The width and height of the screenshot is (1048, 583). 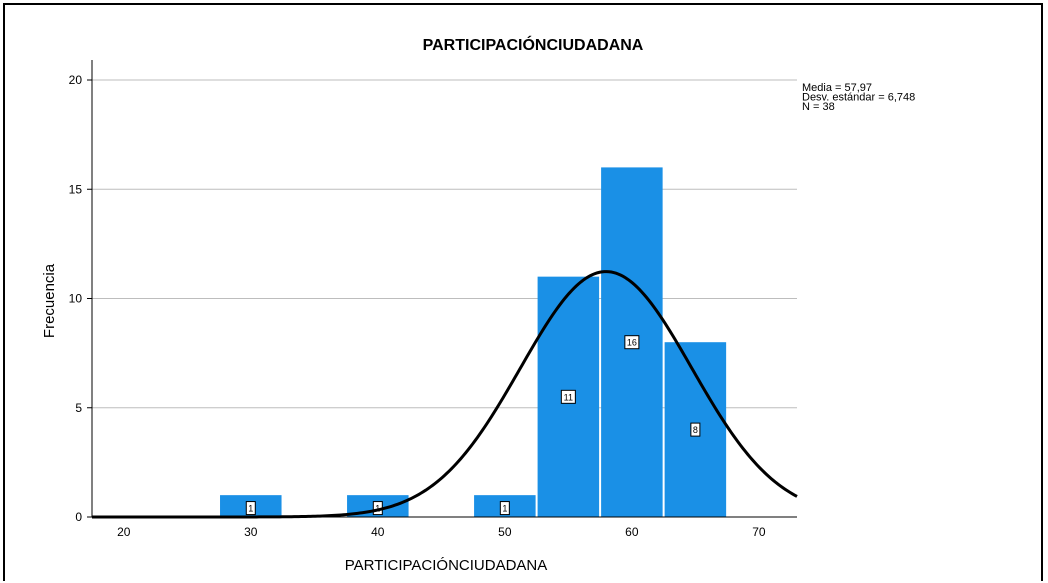 I want to click on x-tick-label: 60, so click(x=632, y=532).